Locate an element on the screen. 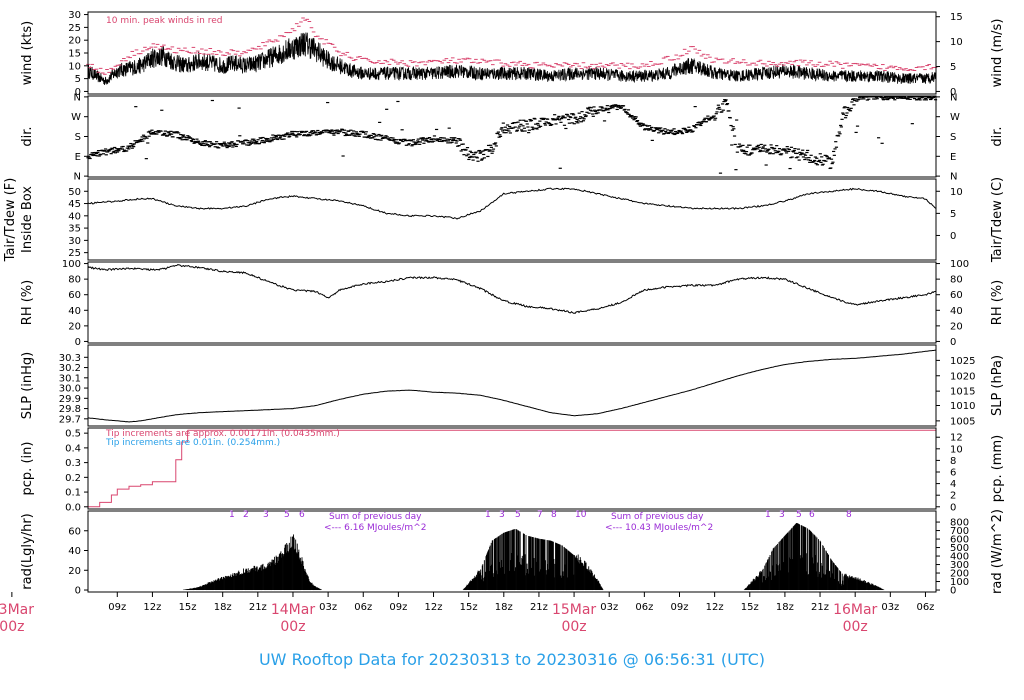 The image size is (1024, 700). pcp-right-tick-label: 0 is located at coordinates (953, 507).